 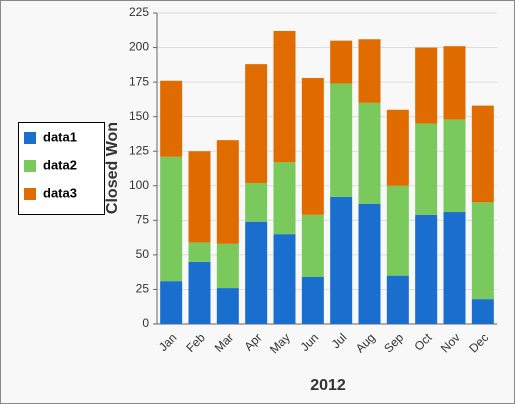 What do you see at coordinates (60, 192) in the screenshot?
I see `legend-label: data3` at bounding box center [60, 192].